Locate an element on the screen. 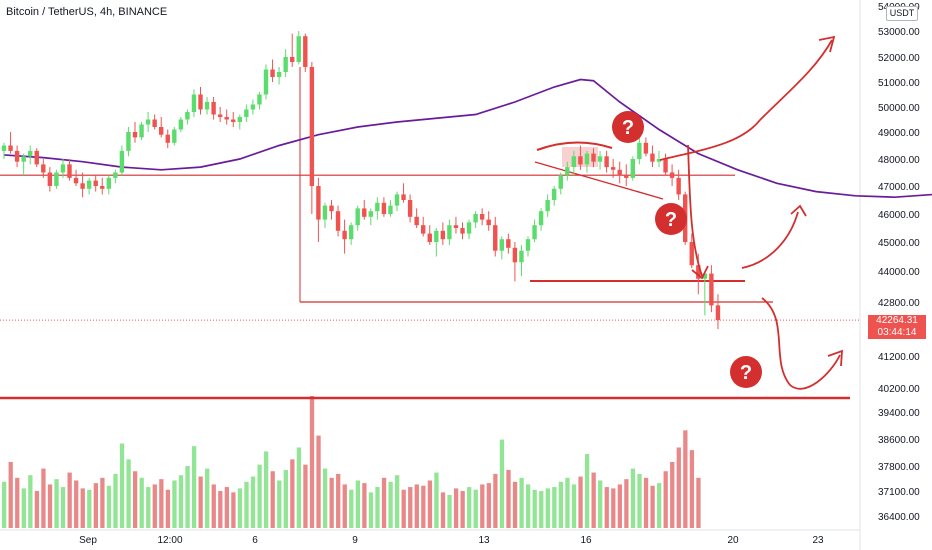 This screenshot has height=550, width=932. price-tick-label: 42800.00 is located at coordinates (899, 303).